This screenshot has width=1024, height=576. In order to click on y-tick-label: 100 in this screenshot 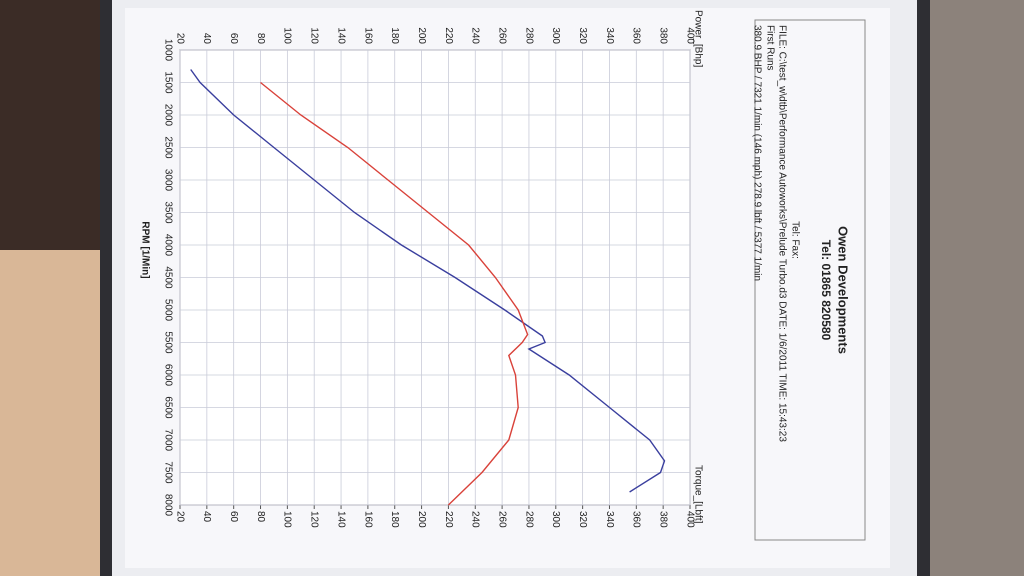, I will do `click(287, 35)`.